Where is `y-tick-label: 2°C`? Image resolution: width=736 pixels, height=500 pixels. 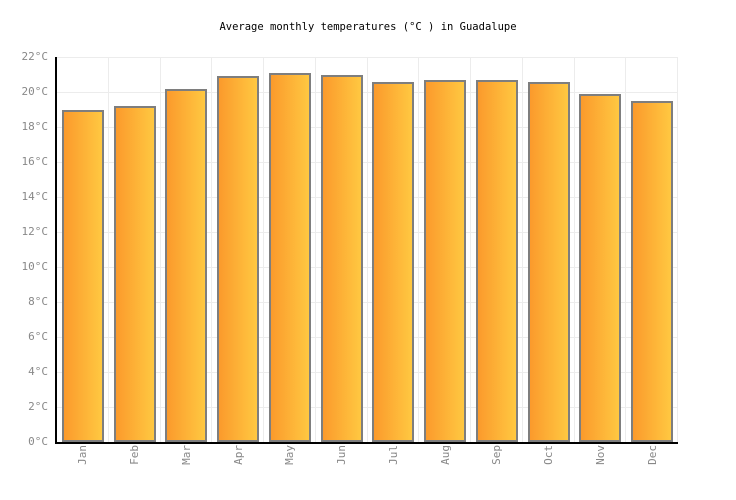 y-tick-label: 2°C is located at coordinates (38, 406).